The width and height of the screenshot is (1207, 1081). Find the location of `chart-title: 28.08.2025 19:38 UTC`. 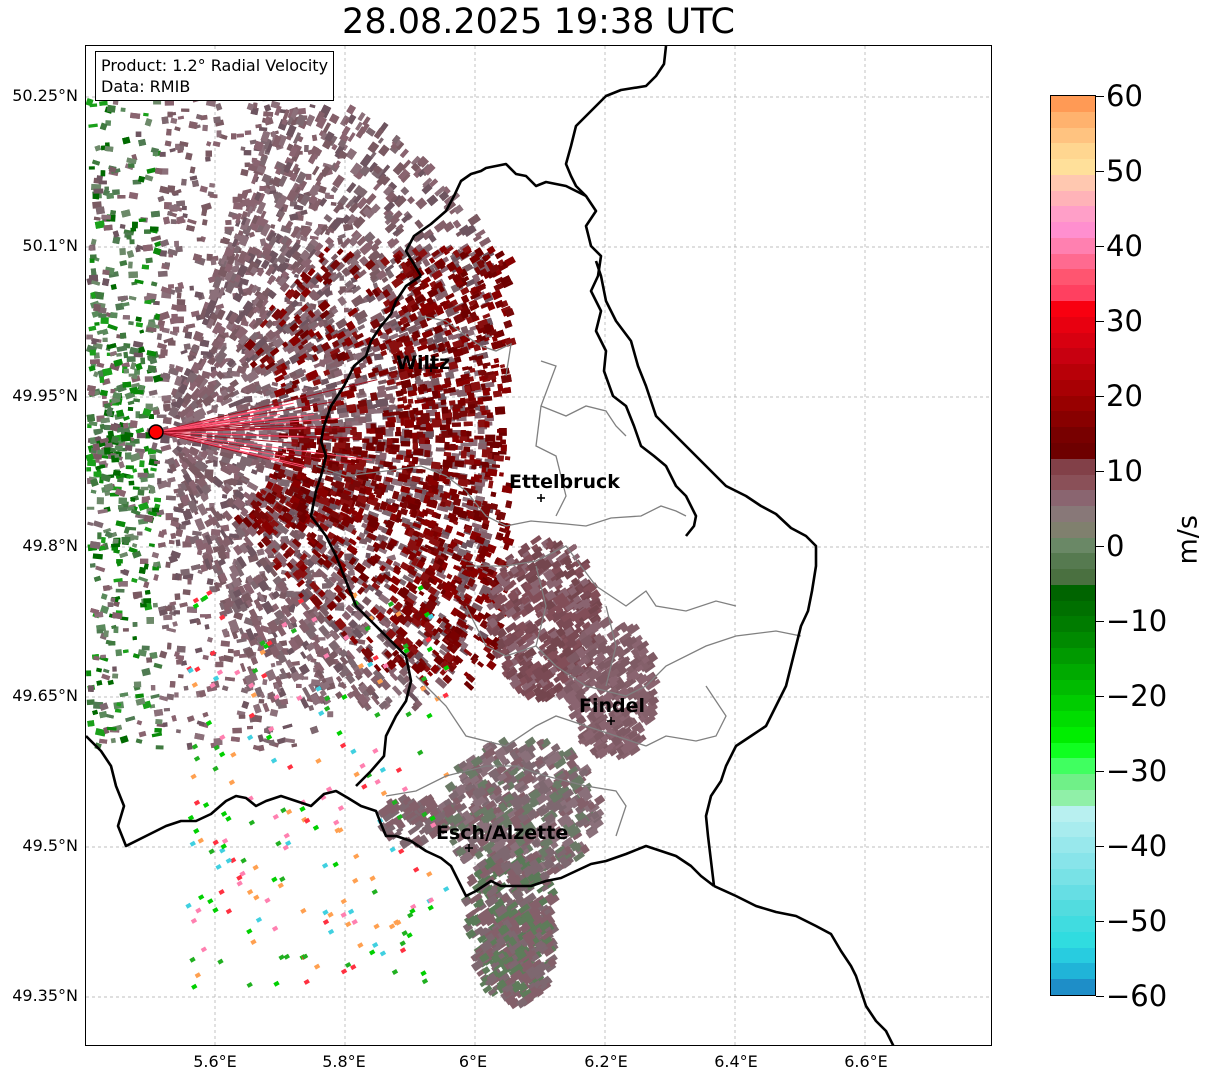

chart-title: 28.08.2025 19:38 UTC is located at coordinates (538, 22).